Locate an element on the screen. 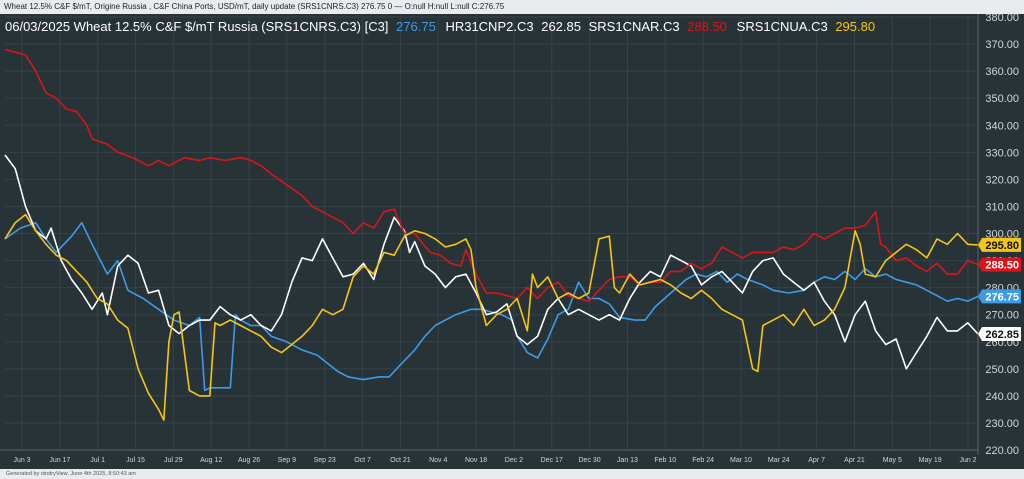  x-tick-label: Aug 26 is located at coordinates (249, 460).